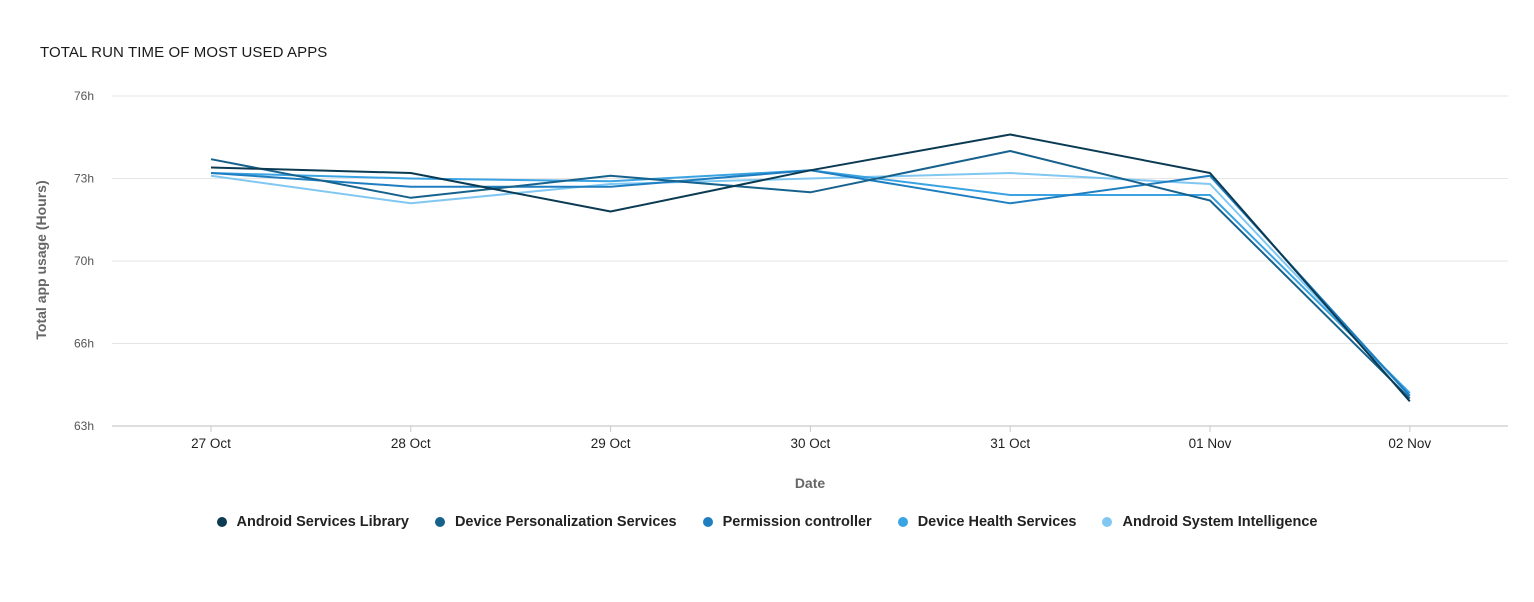 This screenshot has width=1534, height=602. I want to click on y-tick-label: 70h, so click(84, 261).